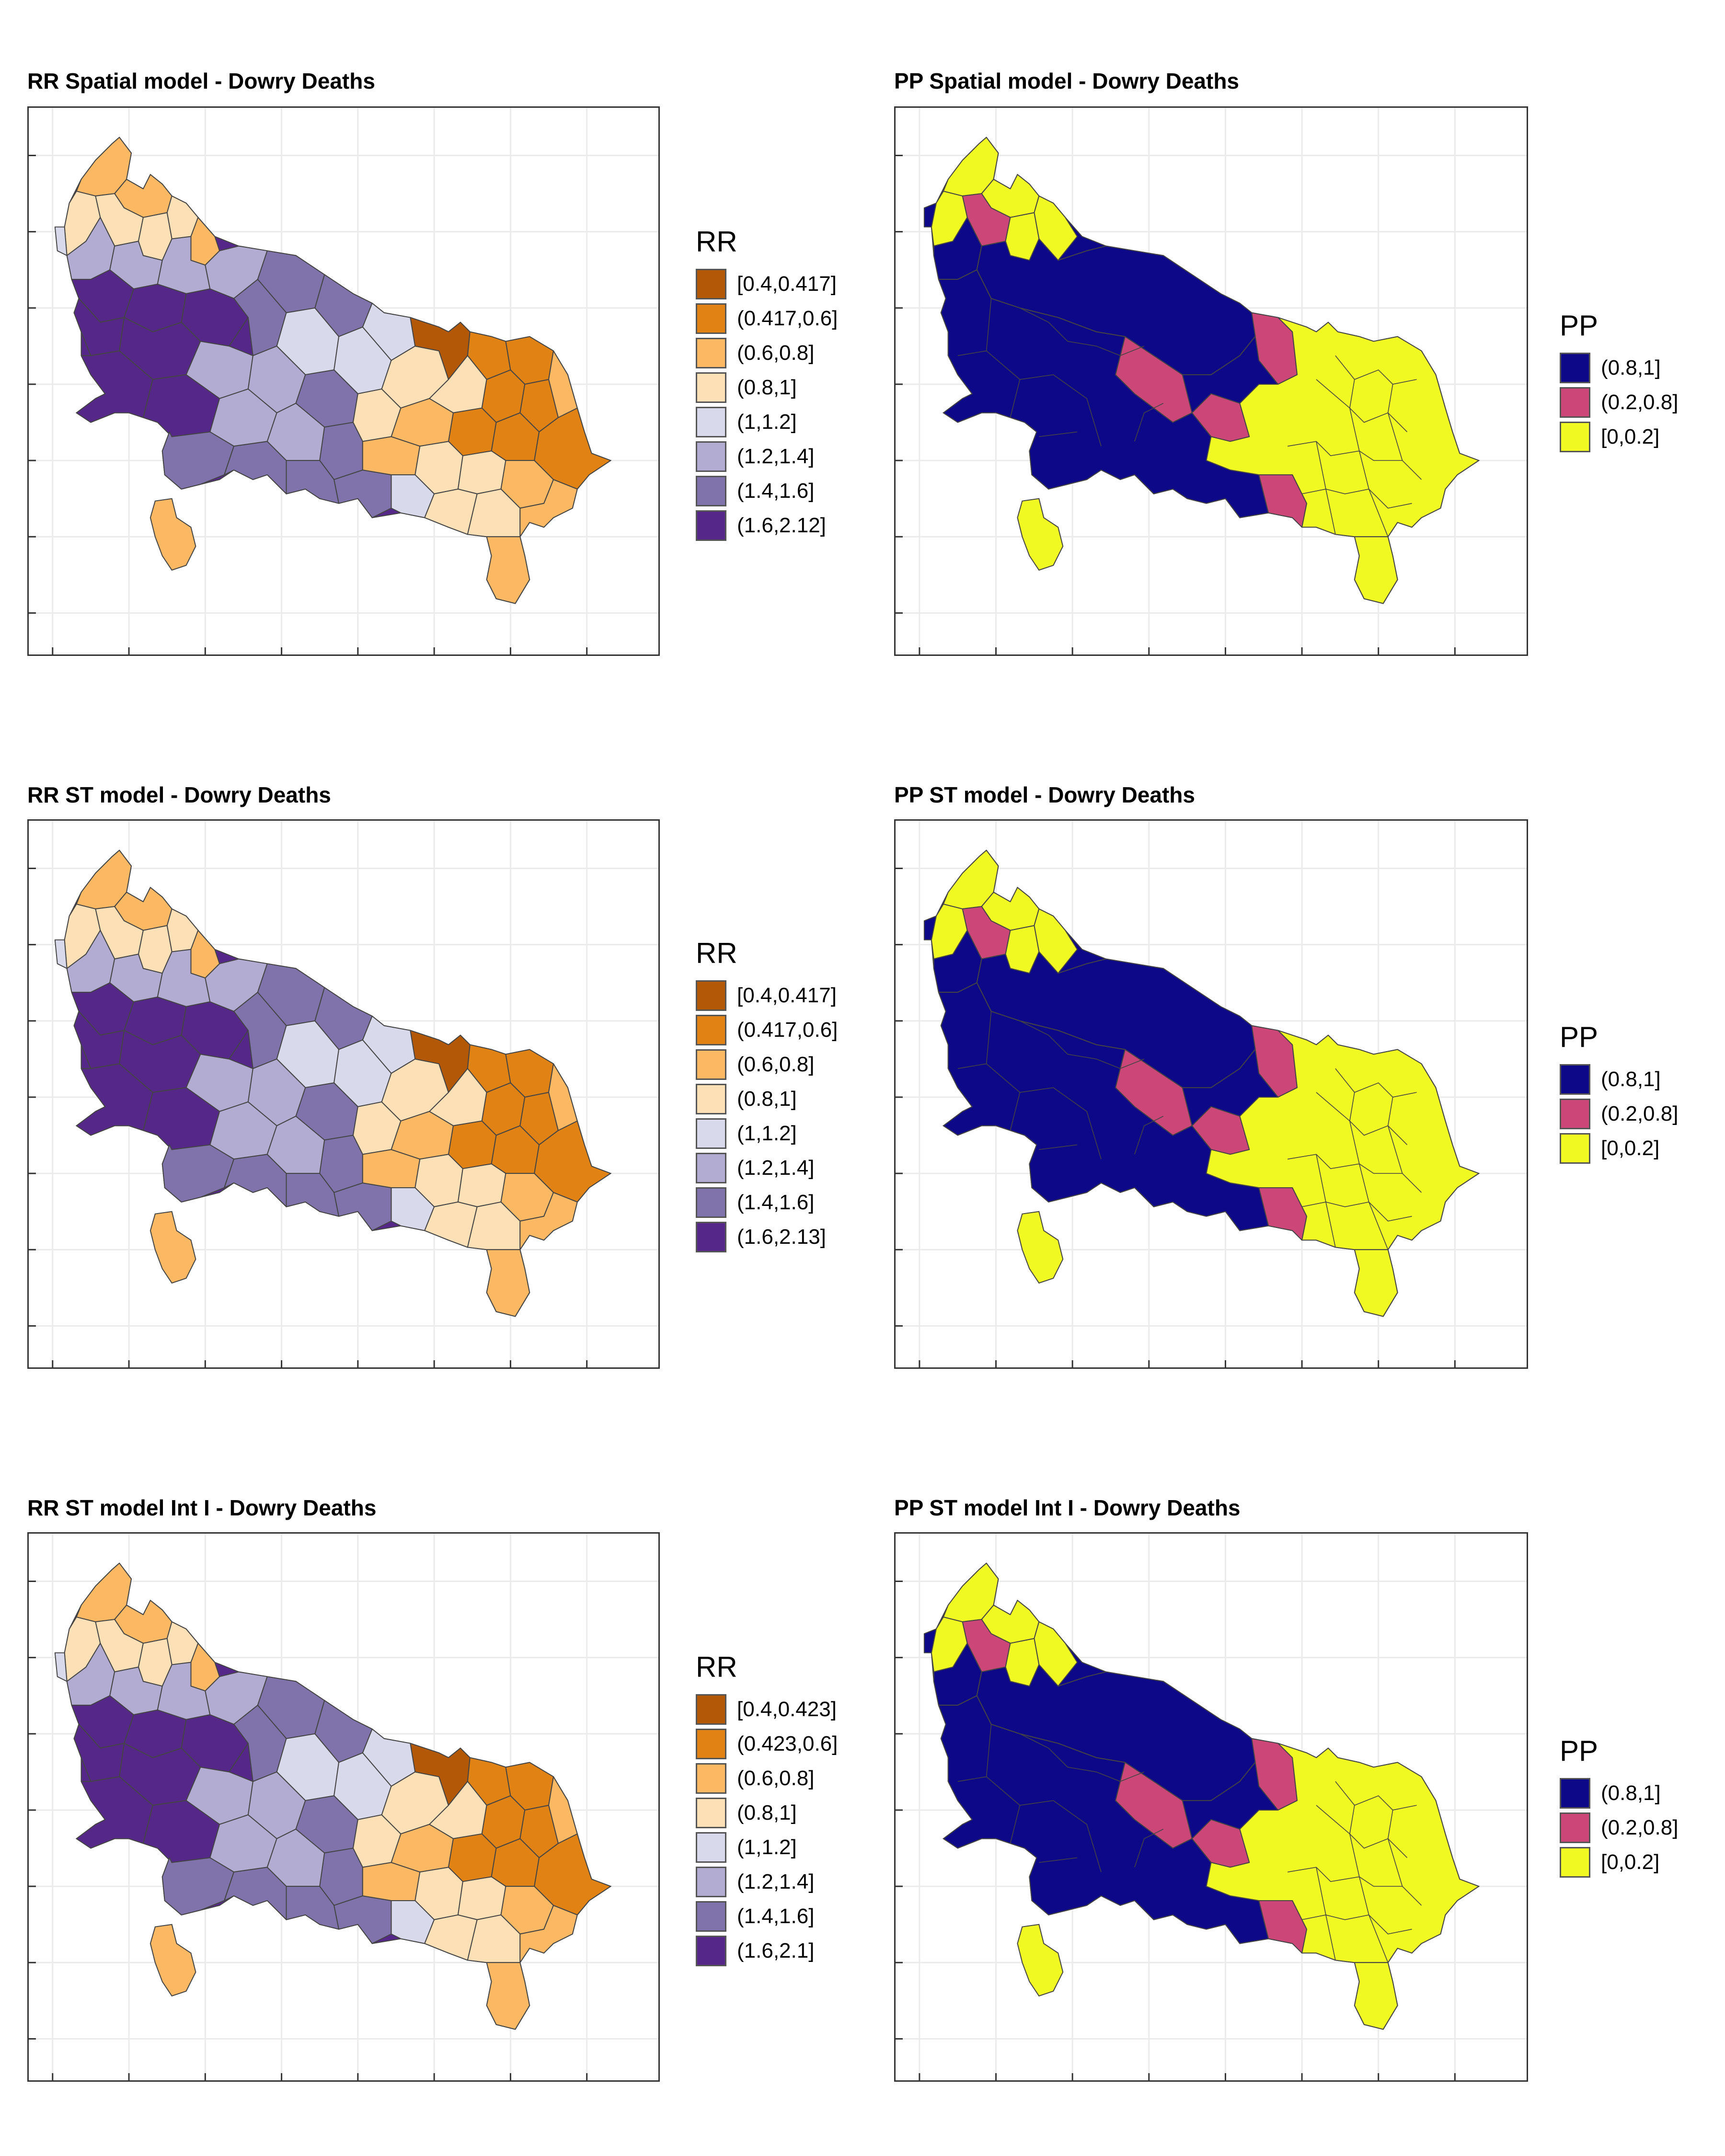 The image size is (1725, 2156). I want to click on legend-item: (0.423,0.6], so click(767, 1744).